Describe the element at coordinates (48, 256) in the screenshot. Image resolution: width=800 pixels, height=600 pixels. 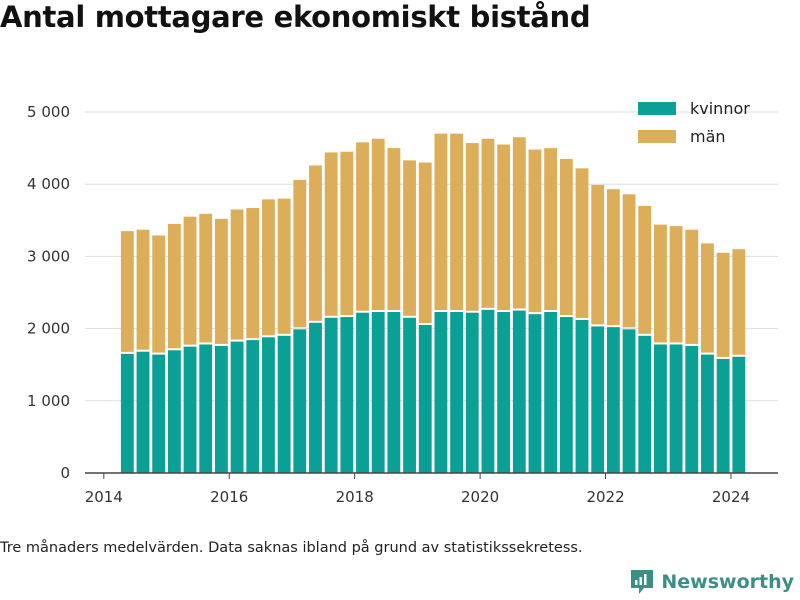
I see `y-tick-label: 3 000` at that location.